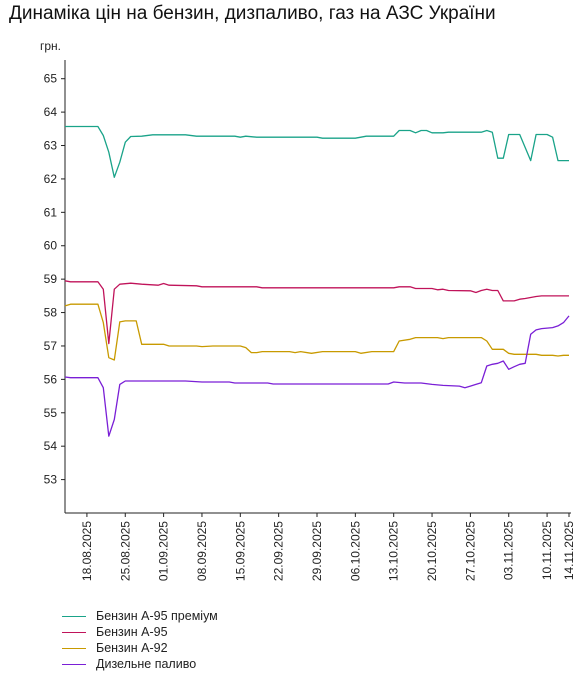 Image resolution: width=587 pixels, height=687 pixels. What do you see at coordinates (146, 664) in the screenshot?
I see `legend-label: Дизельне паливо` at bounding box center [146, 664].